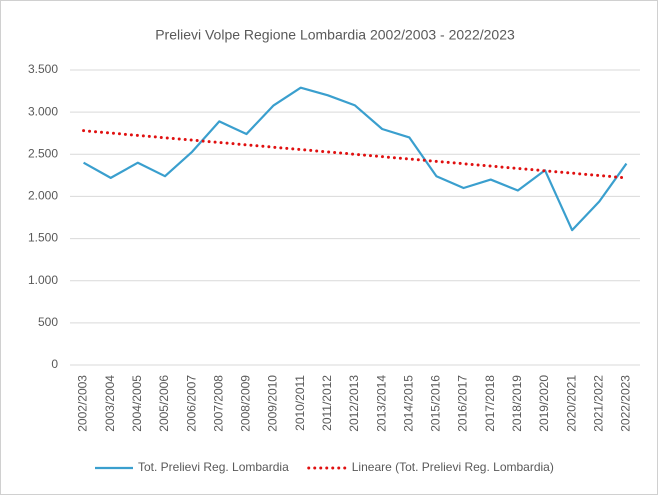 Image resolution: width=658 pixels, height=500 pixels. What do you see at coordinates (48, 322) in the screenshot?
I see `y-tick-label: 500` at bounding box center [48, 322].